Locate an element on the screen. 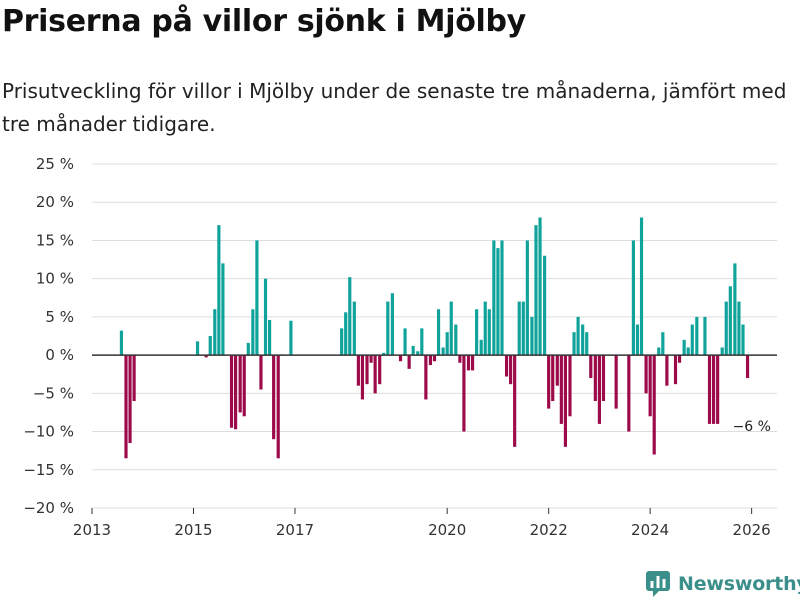 The height and width of the screenshot is (600, 800). brand-name: Newsworthy is located at coordinates (739, 584).